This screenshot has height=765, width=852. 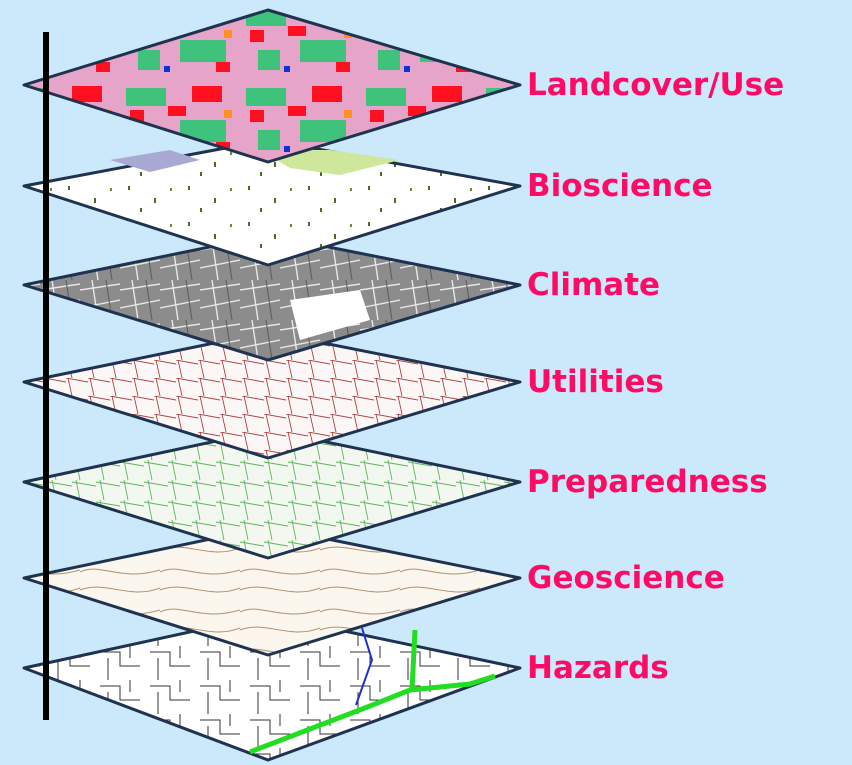 What do you see at coordinates (272, 297) in the screenshot?
I see `layer-map-climate` at bounding box center [272, 297].